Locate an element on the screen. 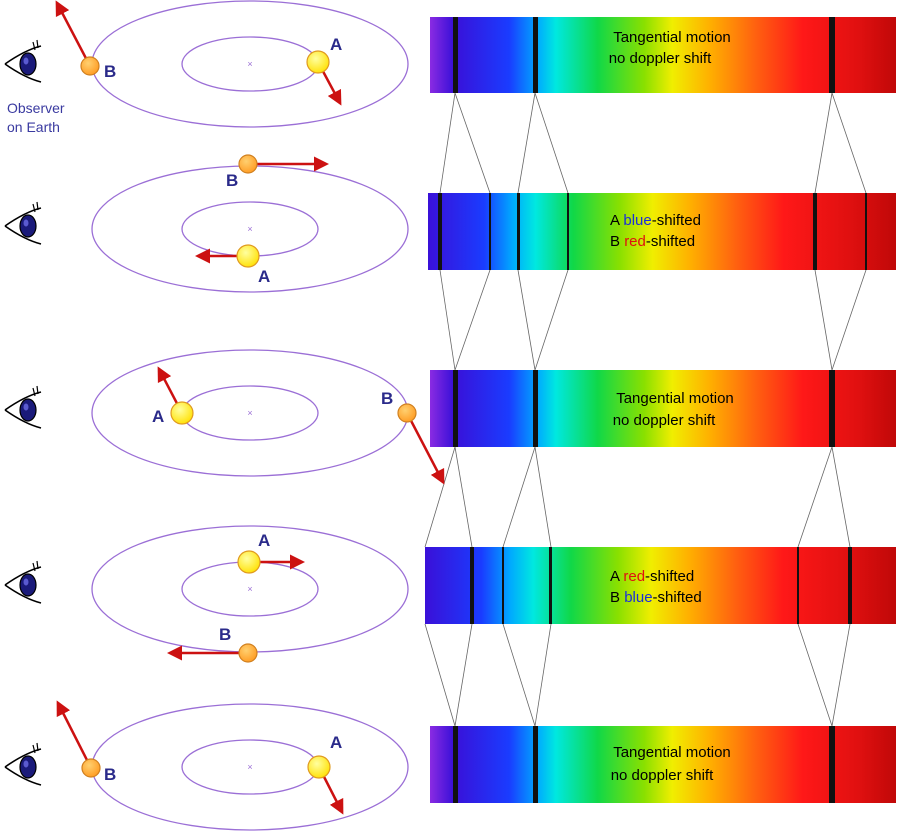  observer-label-line1: Observer is located at coordinates (36, 108).